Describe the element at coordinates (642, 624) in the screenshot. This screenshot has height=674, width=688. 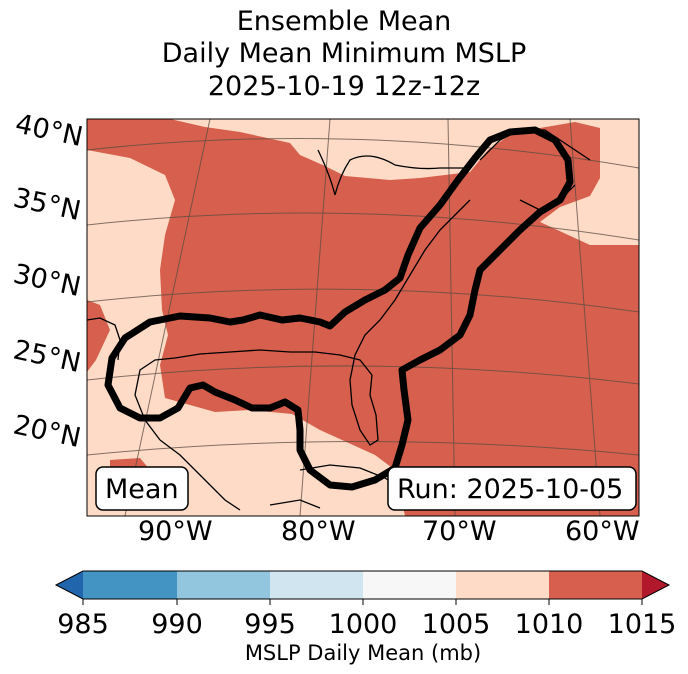
I see `colorbar-tick-1015: 1015` at that location.